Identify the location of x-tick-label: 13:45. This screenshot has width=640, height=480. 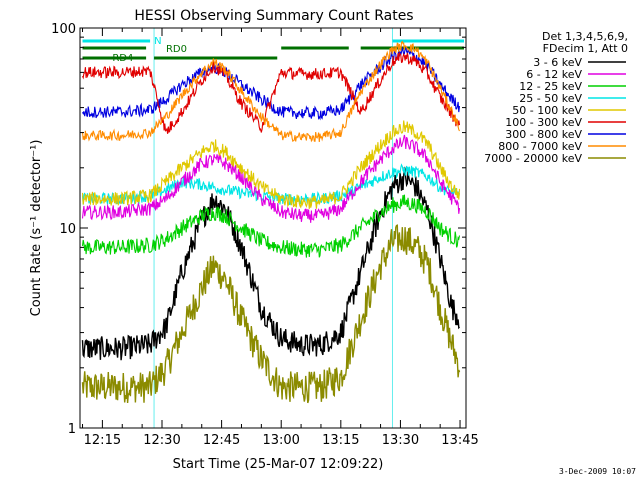
(459, 440).